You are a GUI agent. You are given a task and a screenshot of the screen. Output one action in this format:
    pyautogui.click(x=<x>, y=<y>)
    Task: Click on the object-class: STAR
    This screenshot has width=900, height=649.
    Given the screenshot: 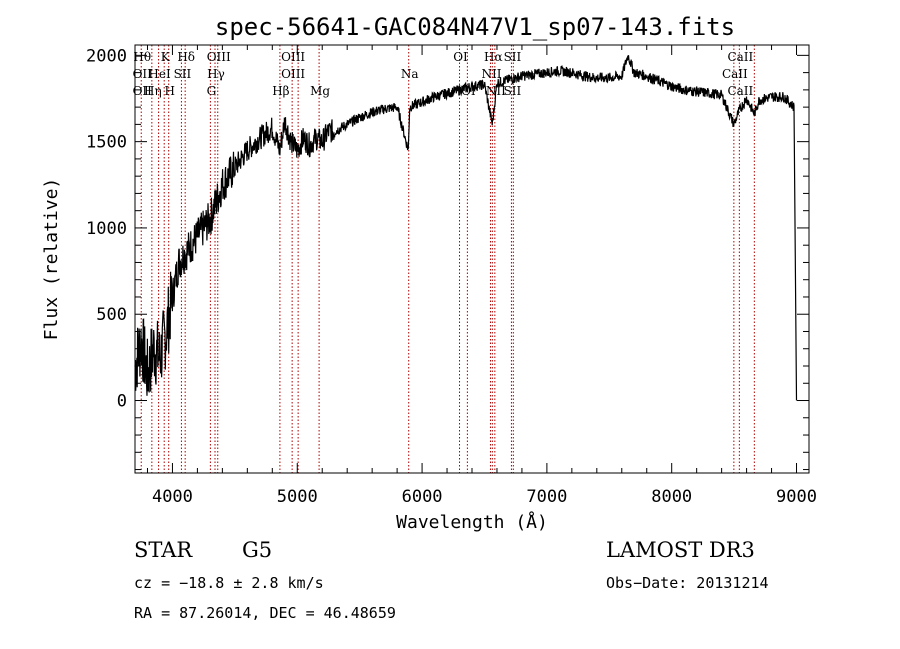 What is the action you would take?
    pyautogui.click(x=163, y=550)
    